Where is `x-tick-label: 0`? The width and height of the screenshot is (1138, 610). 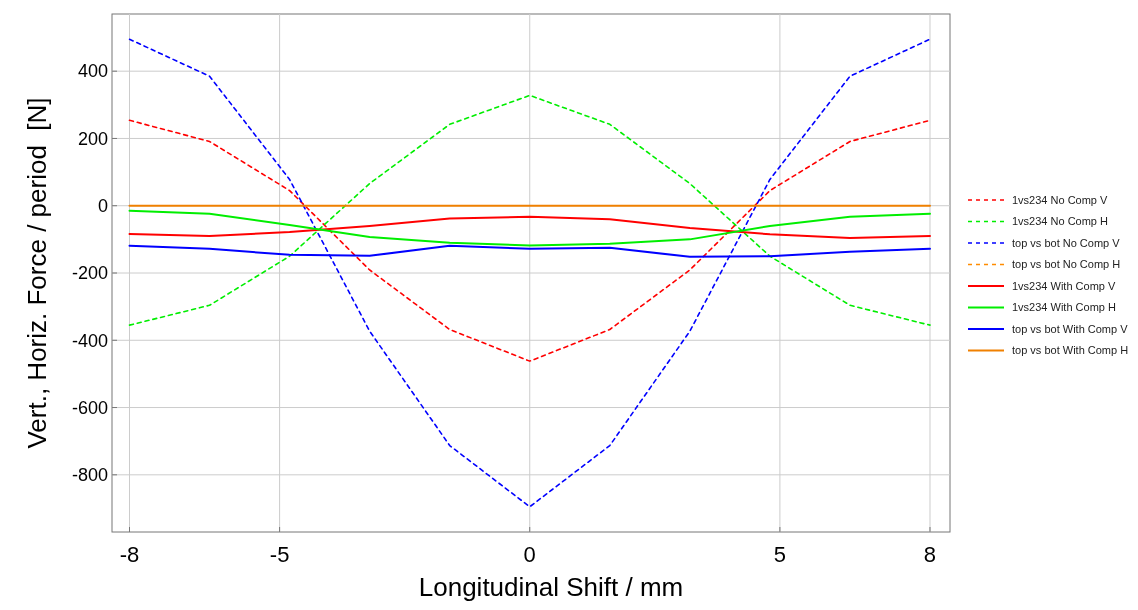 x-tick-label: 0 is located at coordinates (529, 554).